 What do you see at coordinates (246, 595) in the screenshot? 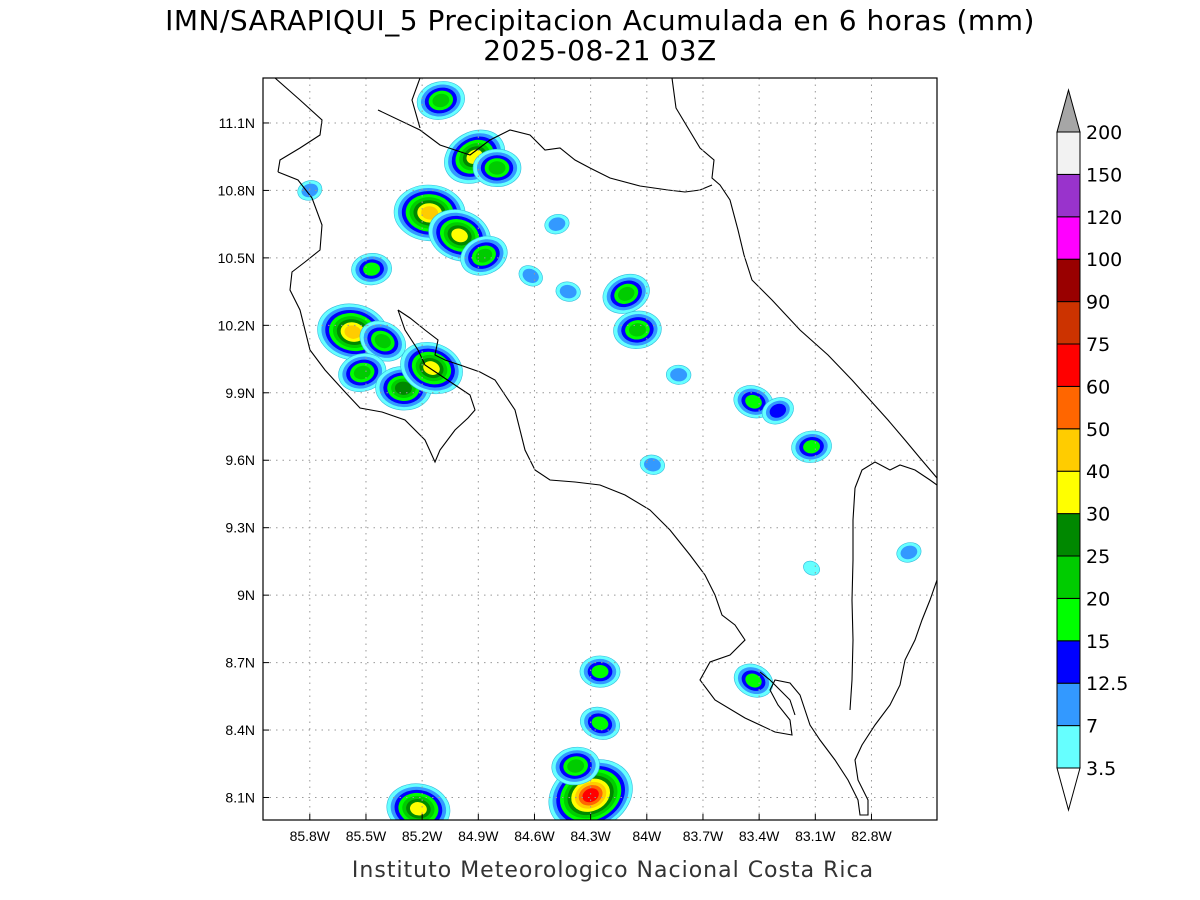
I see `lat-tick-label: 9N` at bounding box center [246, 595].